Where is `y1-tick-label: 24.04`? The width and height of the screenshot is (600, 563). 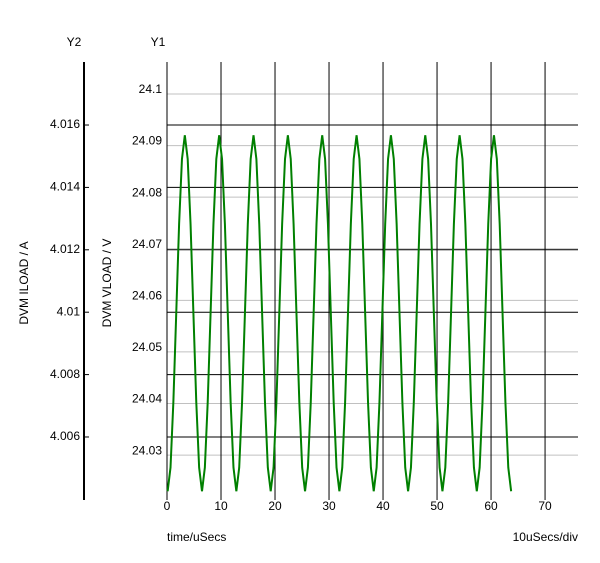 y1-tick-label: 24.04 is located at coordinates (147, 399).